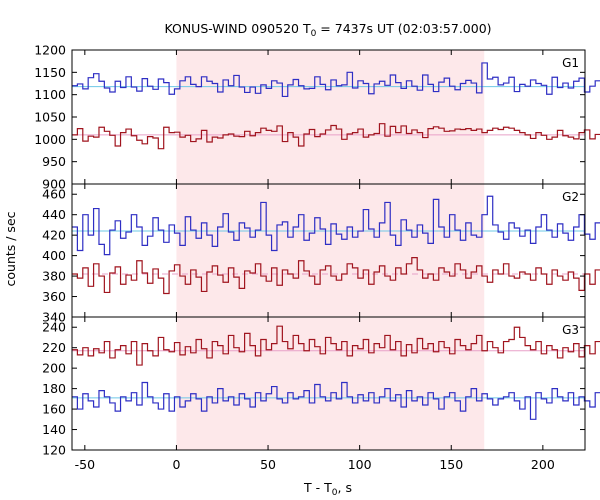 This screenshot has width=600, height=500. What do you see at coordinates (360, 464) in the screenshot?
I see `x-tick-label: 100` at bounding box center [360, 464].